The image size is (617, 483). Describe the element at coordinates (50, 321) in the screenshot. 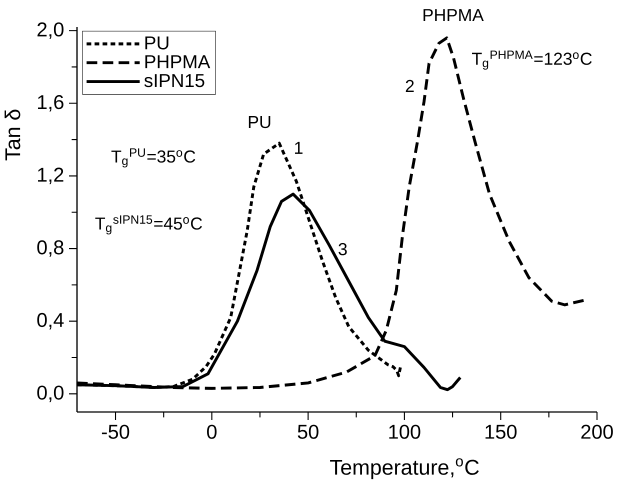

I see `y-tick-label: 0,4` at that location.